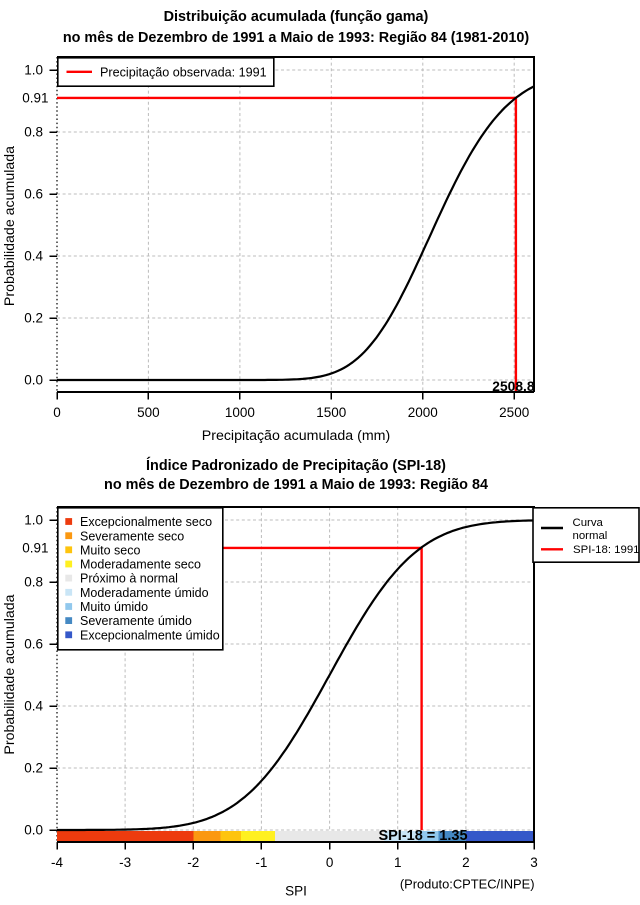 The height and width of the screenshot is (905, 640). I want to click on svg-text: Muito úmido, so click(114, 607).